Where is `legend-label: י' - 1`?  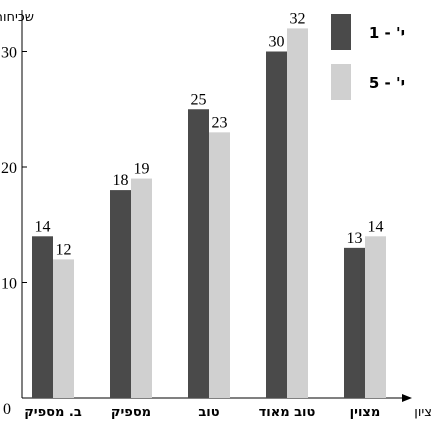 legend-label: י' - 1 is located at coordinates (387, 33).